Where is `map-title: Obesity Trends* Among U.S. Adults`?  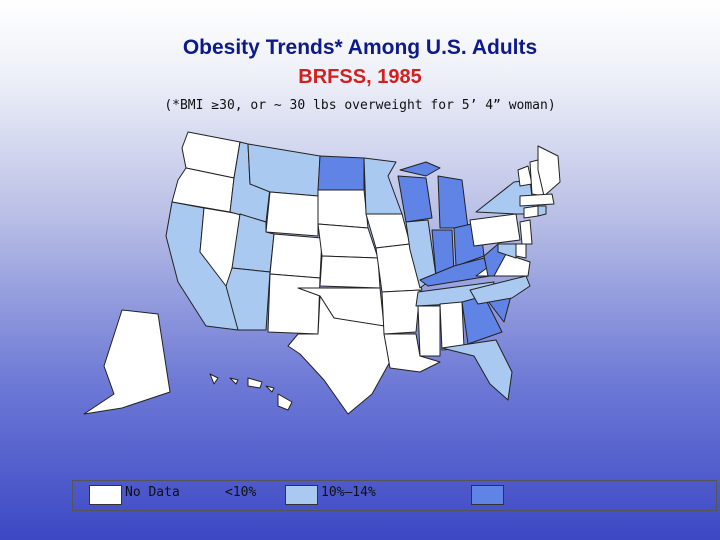
map-title: Obesity Trends* Among U.S. Adults is located at coordinates (360, 47).